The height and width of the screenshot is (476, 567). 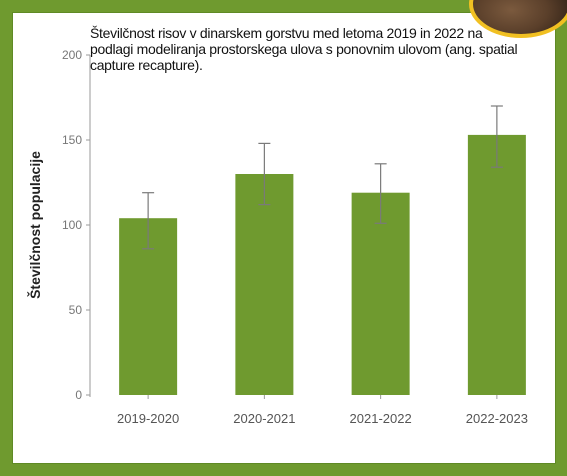 I want to click on y-tick-label: 50, so click(x=76, y=310).